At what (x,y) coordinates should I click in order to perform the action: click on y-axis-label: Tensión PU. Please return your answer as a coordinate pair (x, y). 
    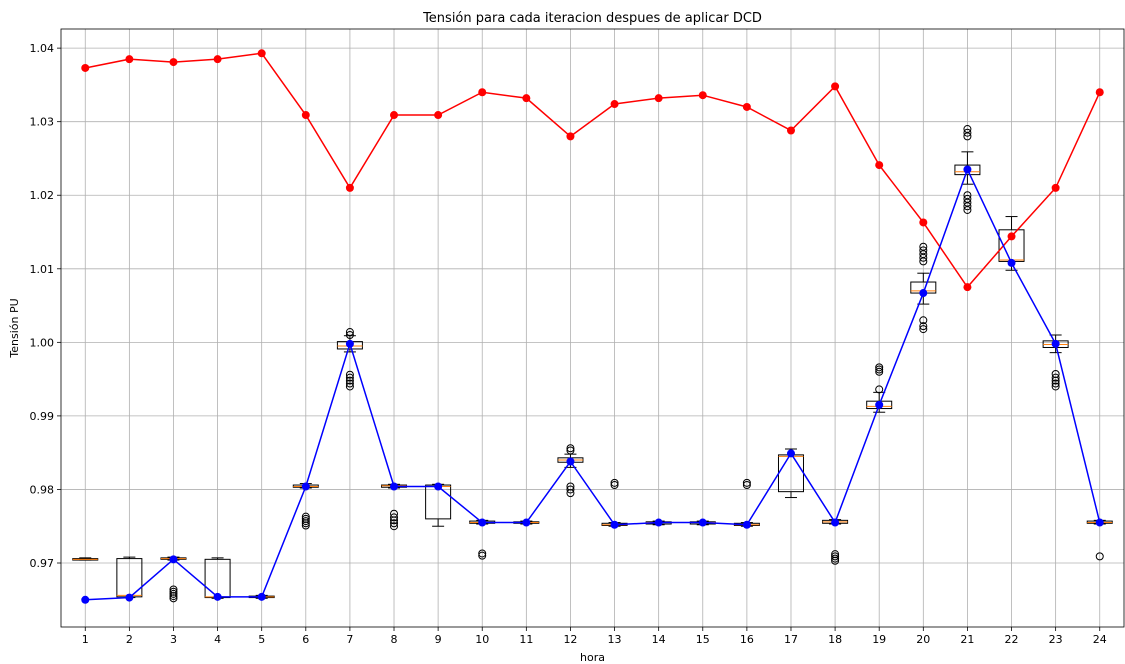
    Looking at the image, I should click on (14, 328).